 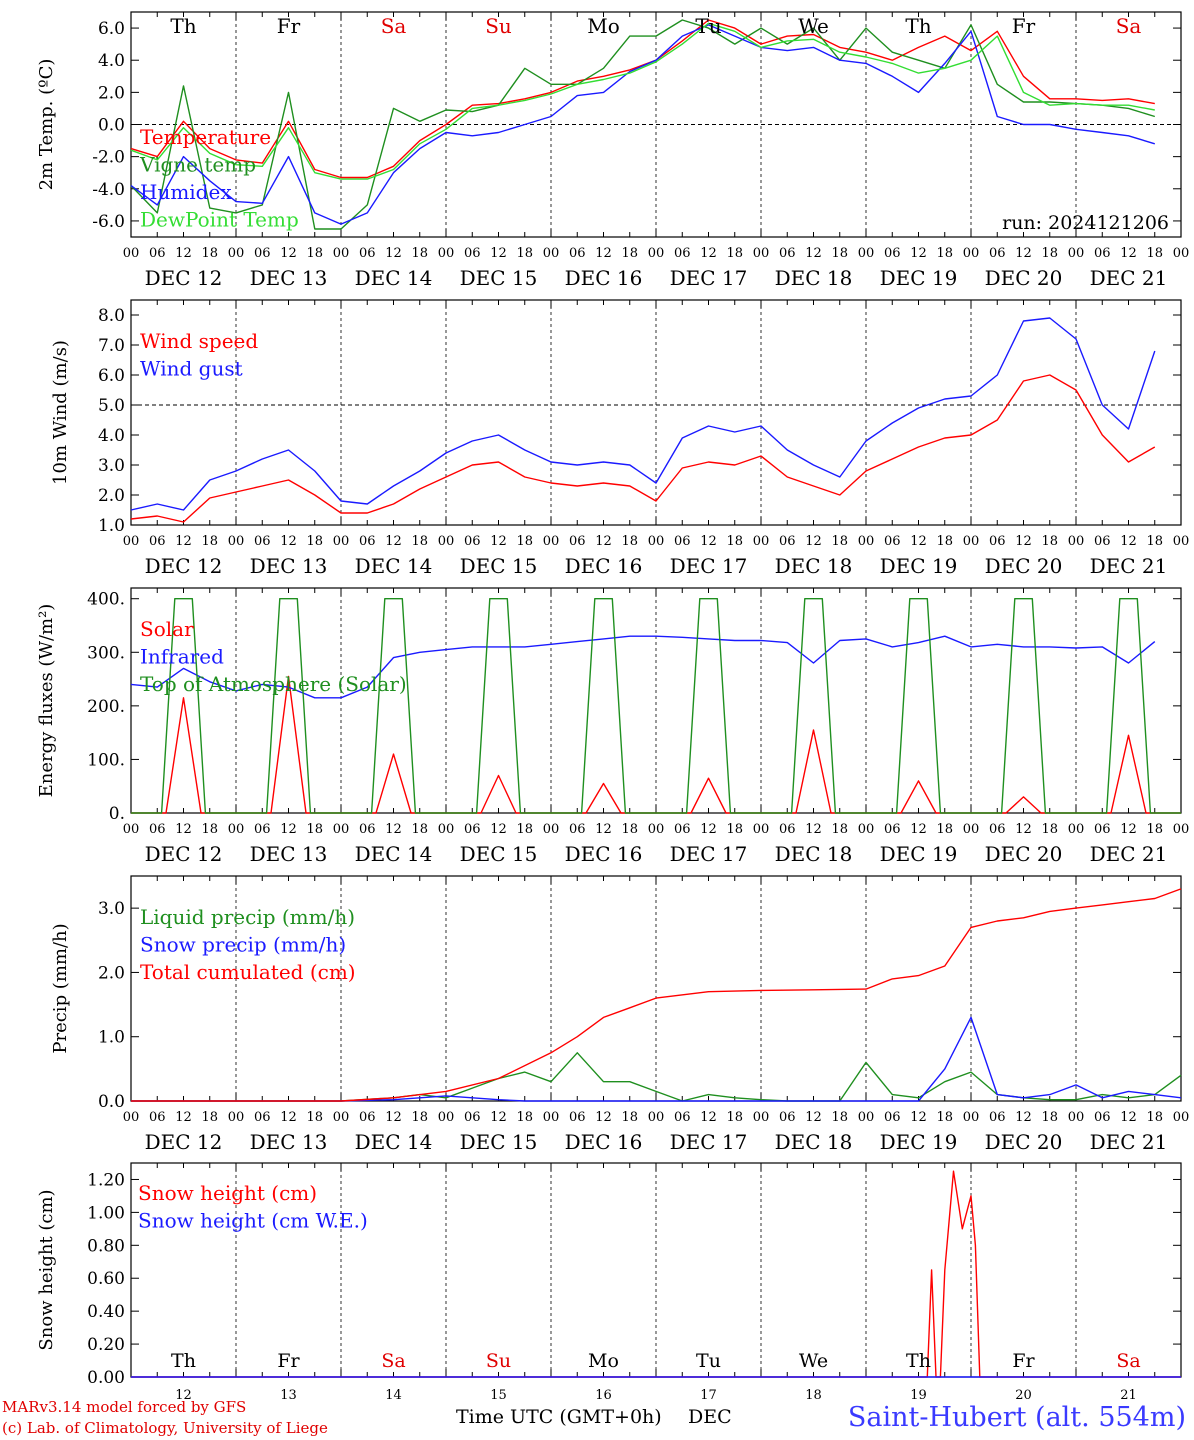 I want to click on series-line-red, so click(x=656, y=995).